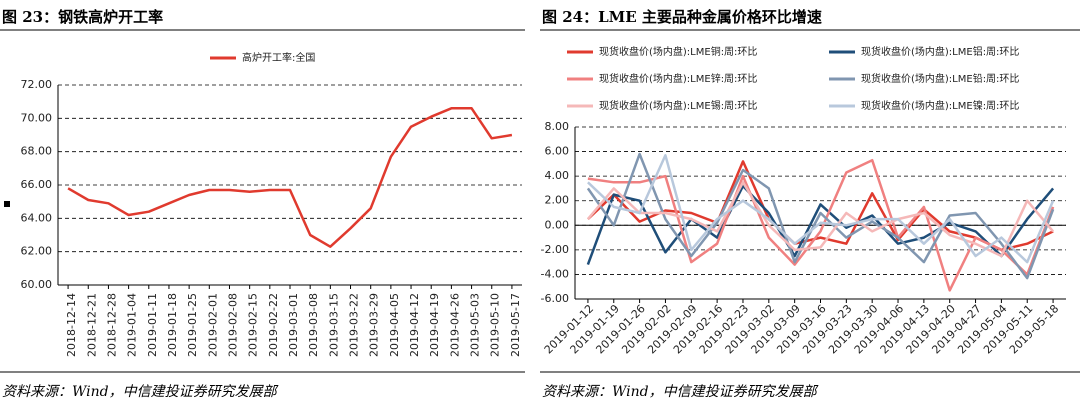 The image size is (1080, 406). Describe the element at coordinates (557, 224) in the screenshot. I see `y-tick-label: 0.00` at that location.